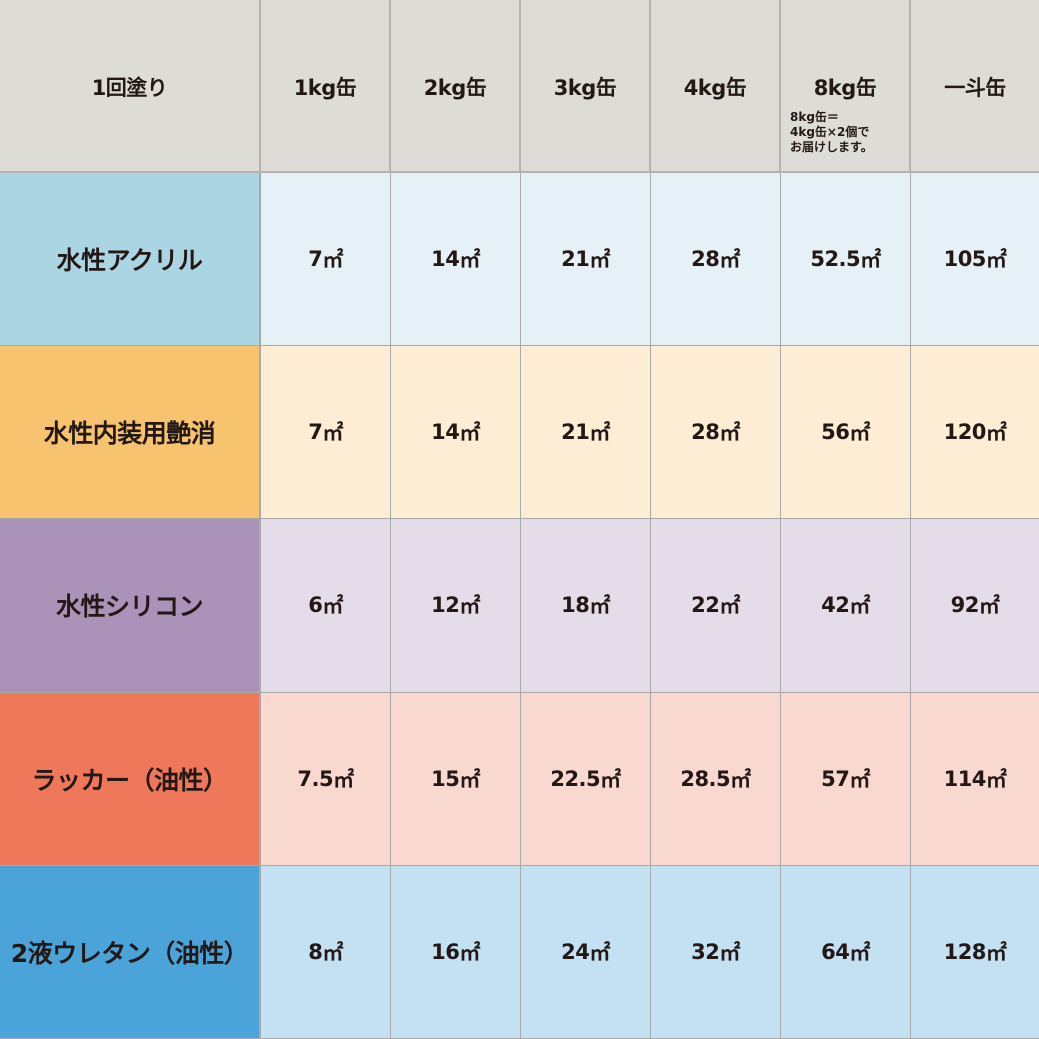 This screenshot has width=1039, height=1039. What do you see at coordinates (705, 951) in the screenshot?
I see `coverage-value: 32` at bounding box center [705, 951].